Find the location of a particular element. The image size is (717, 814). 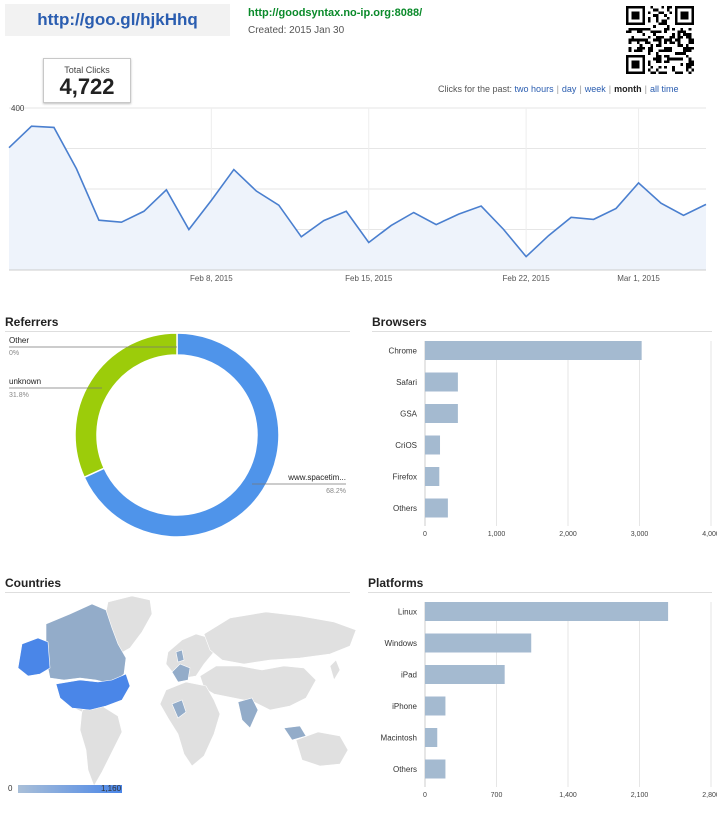

platforms-x-tick-label: 1,400 is located at coordinates (568, 795).